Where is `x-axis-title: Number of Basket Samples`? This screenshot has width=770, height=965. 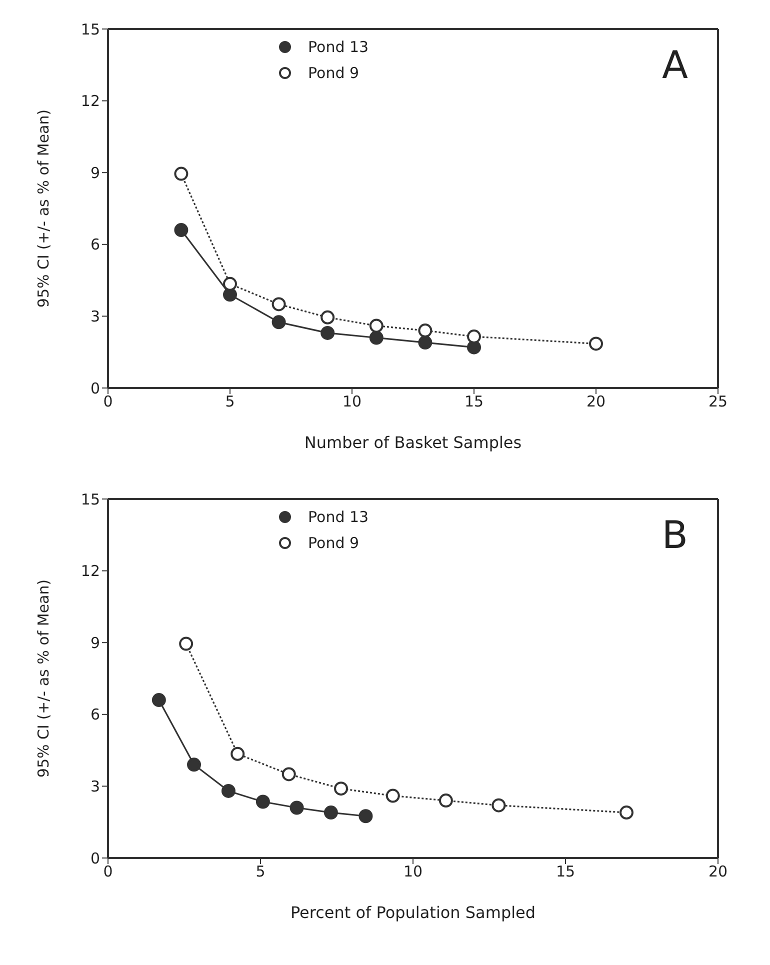
x-axis-title: Number of Basket Samples is located at coordinates (413, 442).